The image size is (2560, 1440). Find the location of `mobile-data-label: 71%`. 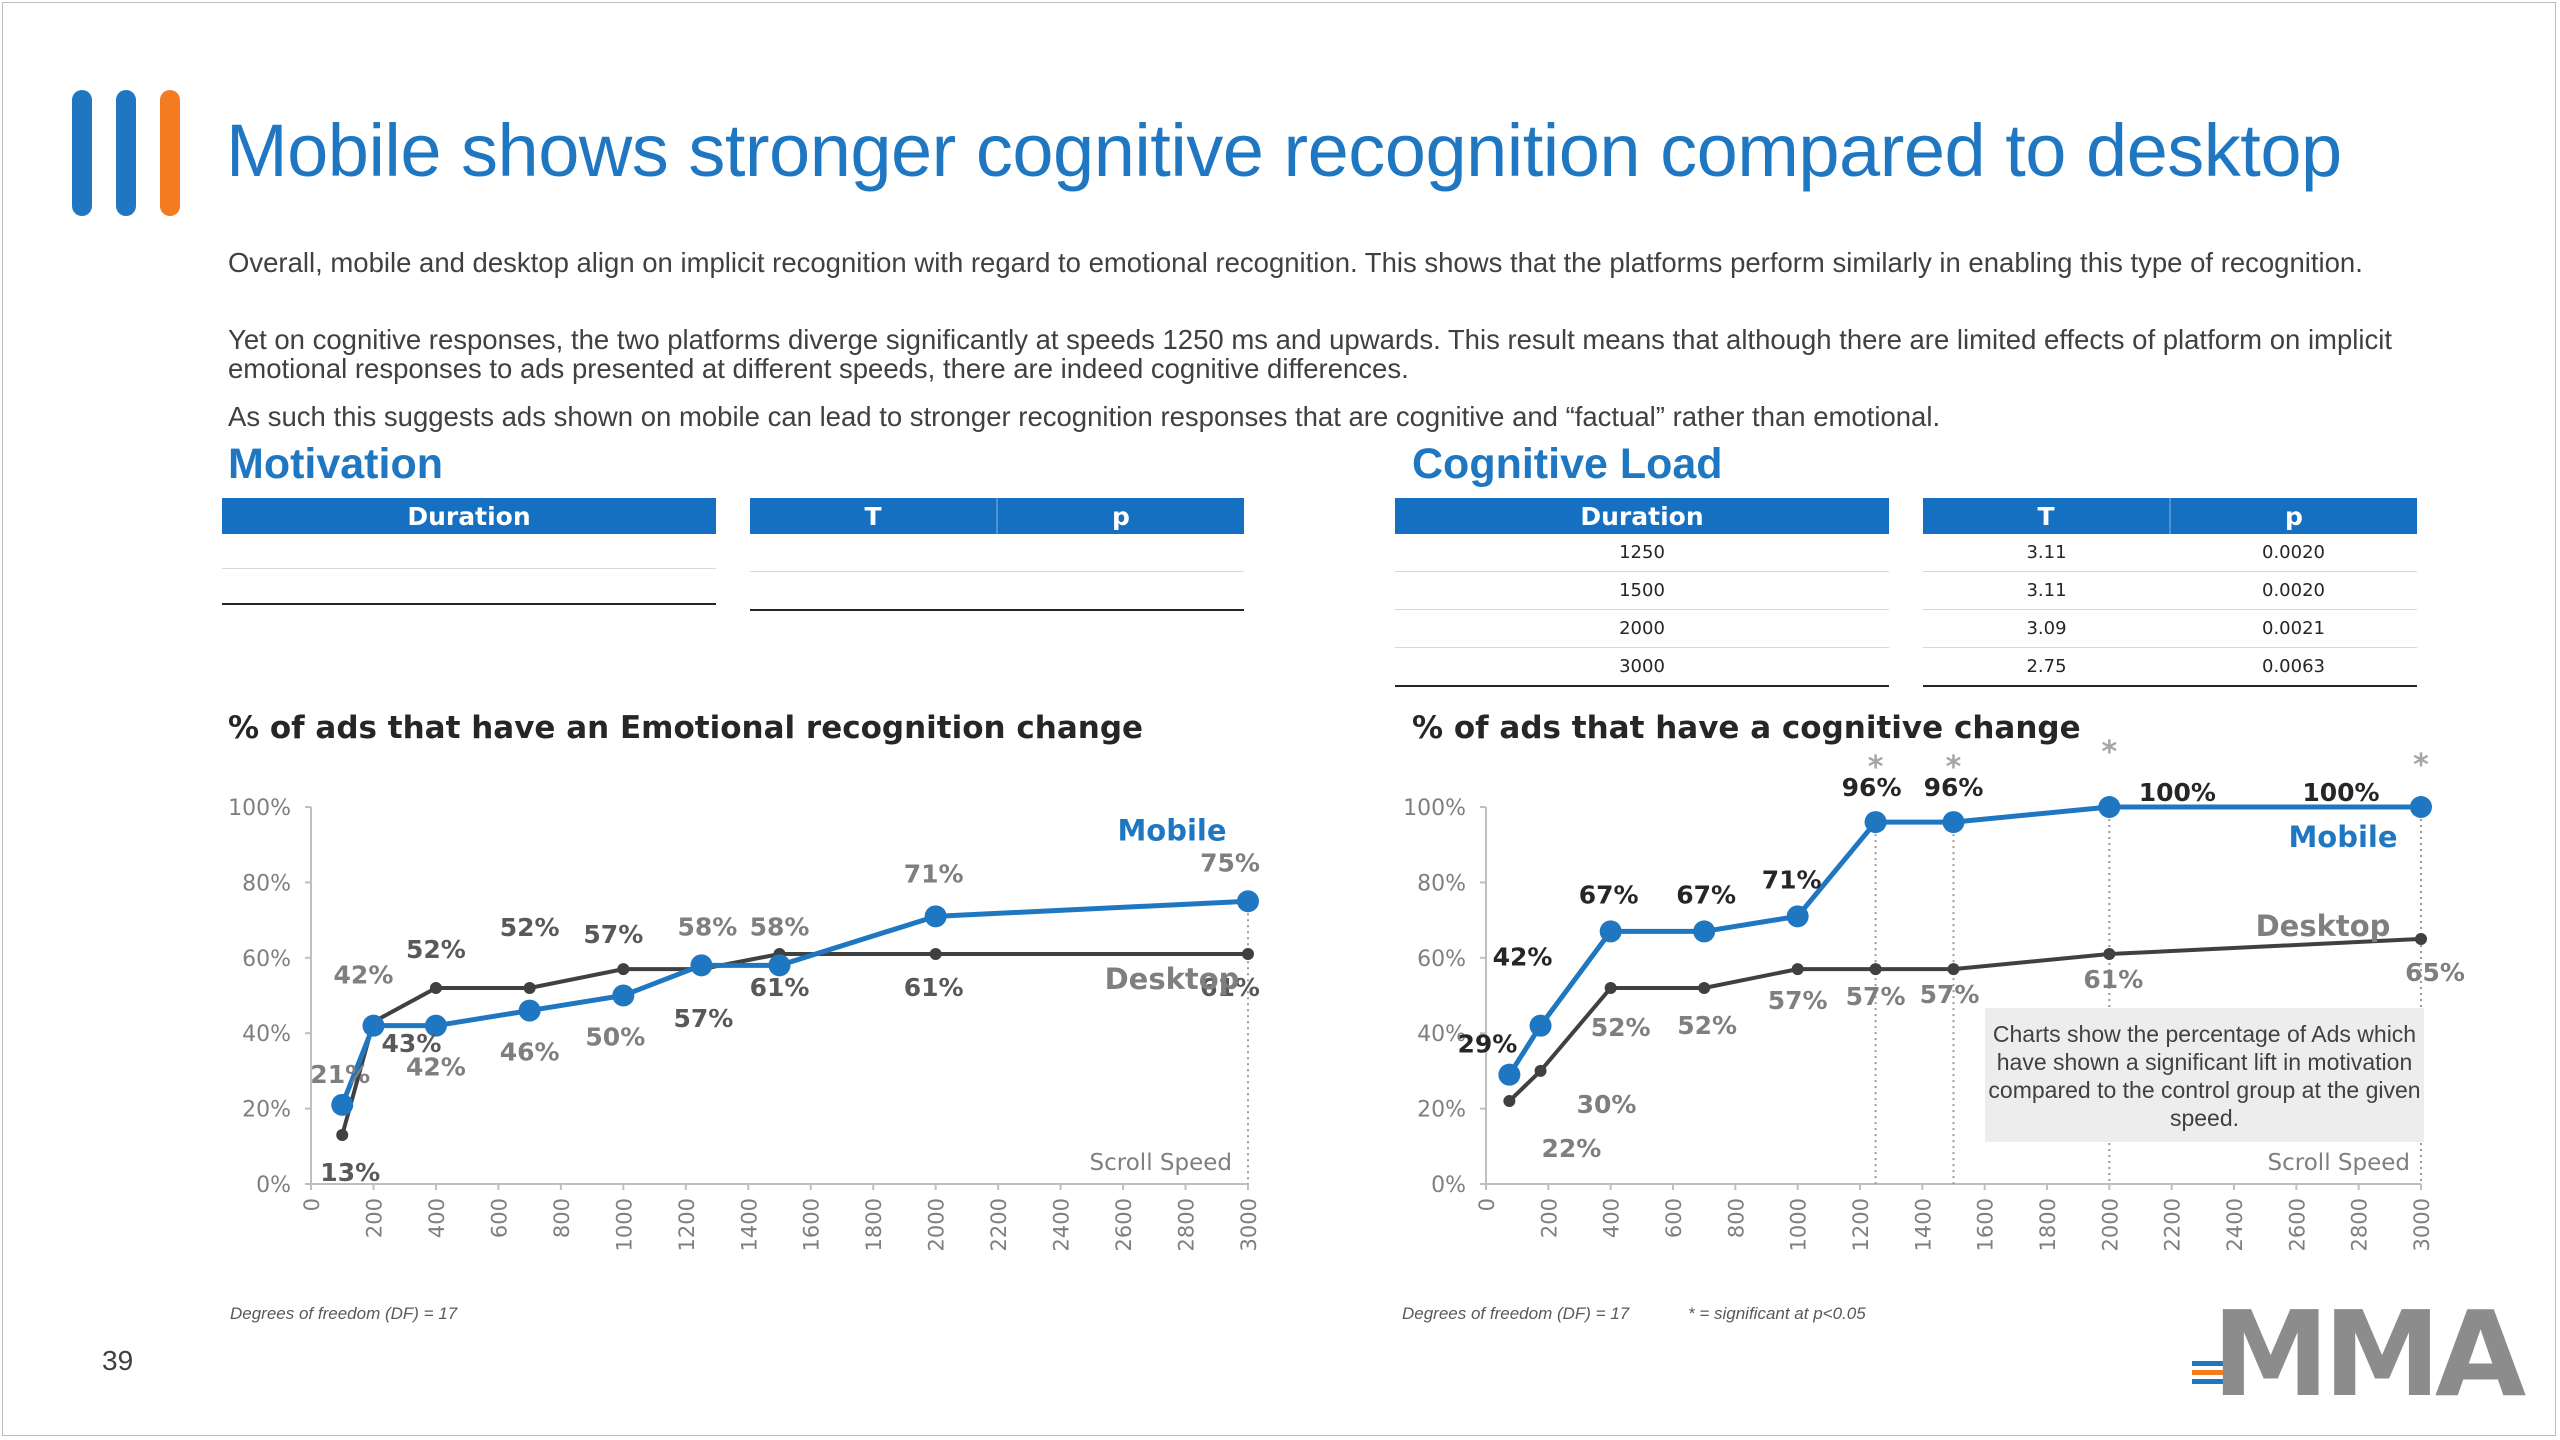

mobile-data-label: 71% is located at coordinates (934, 873).